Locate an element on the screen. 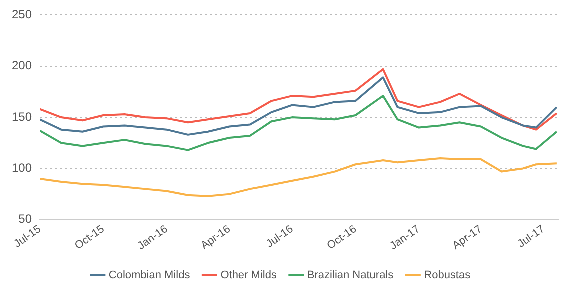 Image resolution: width=575 pixels, height=293 pixels. y-tick-label: 150 is located at coordinates (22, 117).